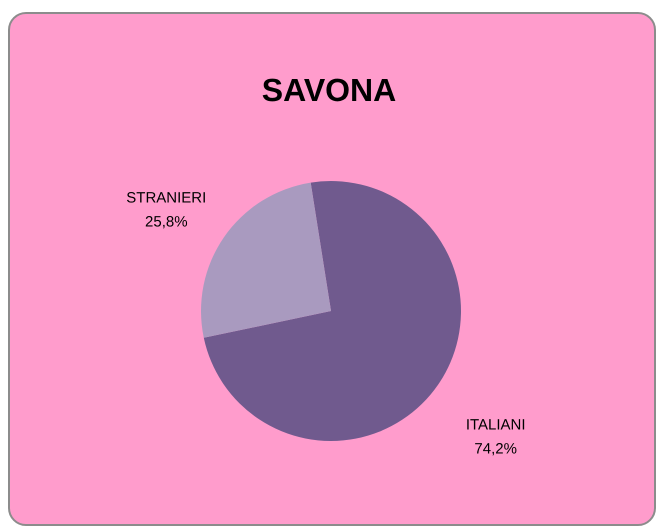 The width and height of the screenshot is (658, 527). I want to click on data-label: 74,2%, so click(495, 449).